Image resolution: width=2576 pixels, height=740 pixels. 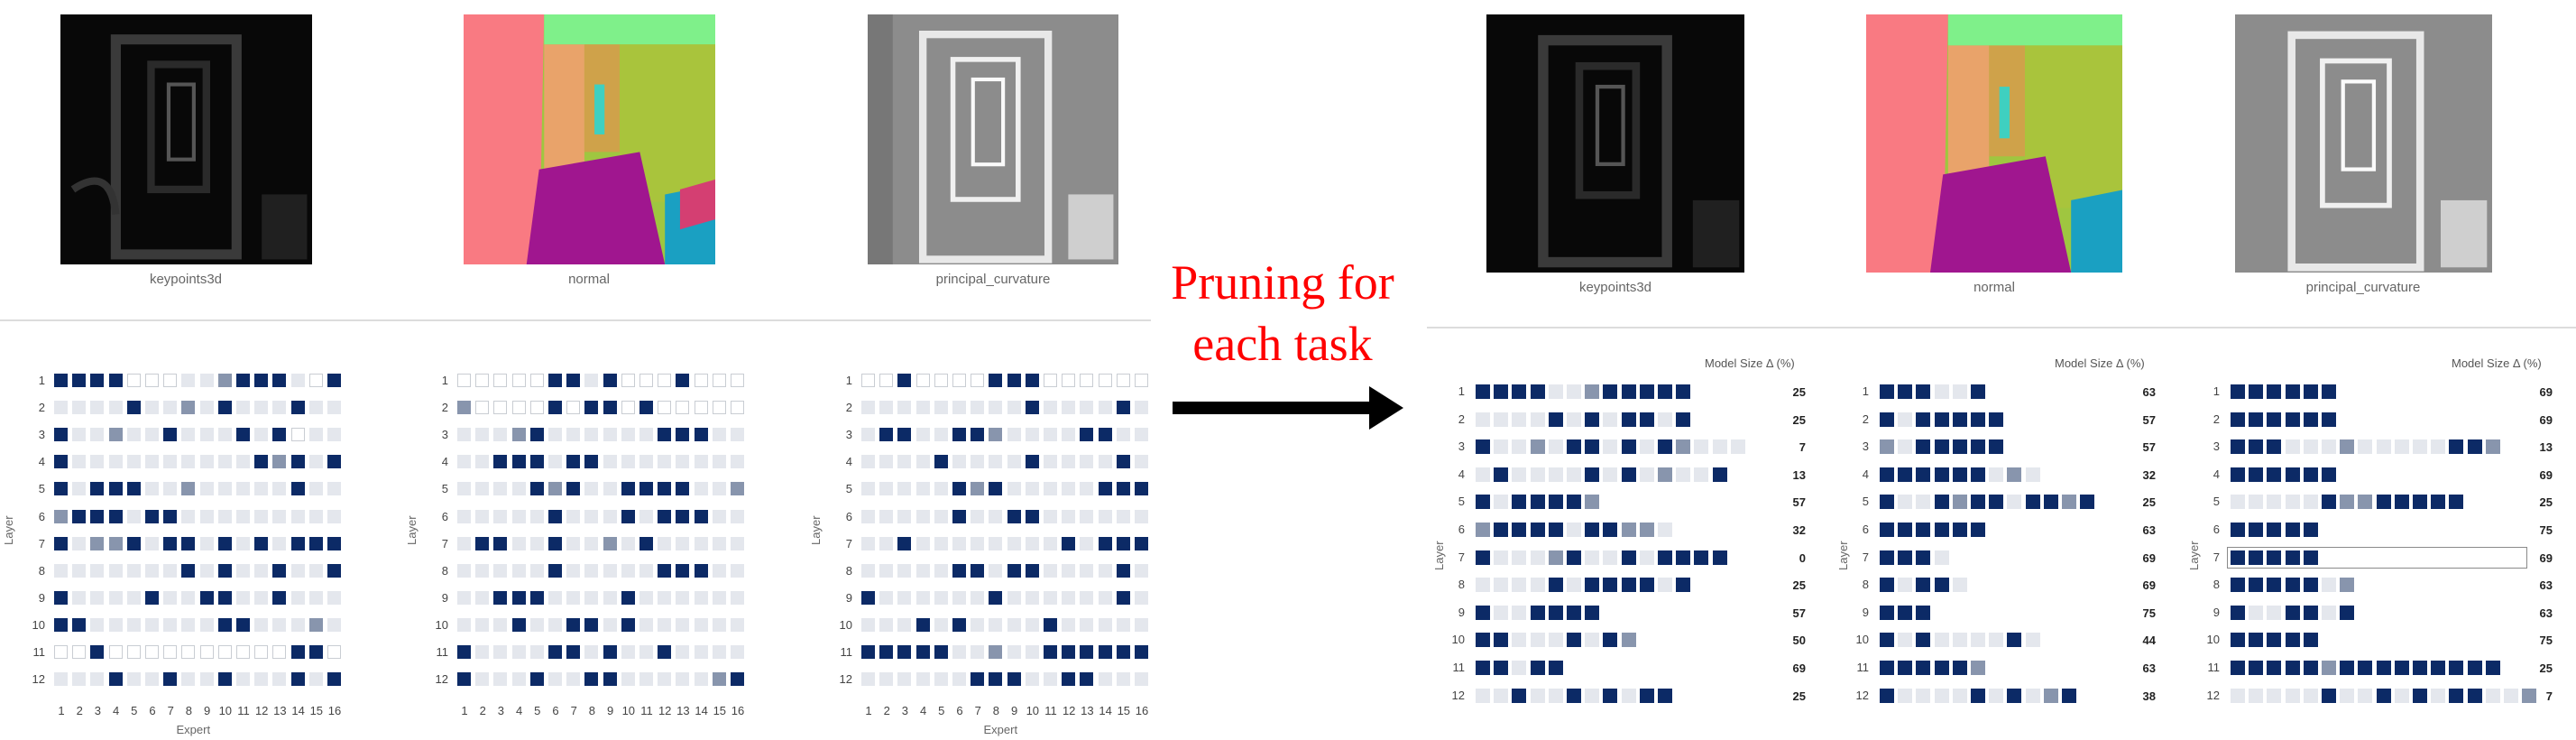 I want to click on row-label: 8, so click(x=1461, y=585).